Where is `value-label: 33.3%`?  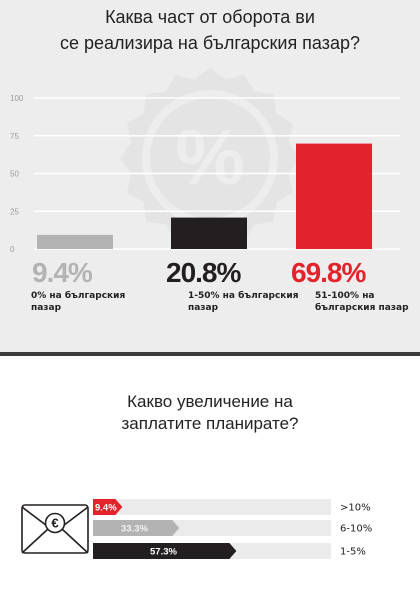
value-label: 33.3% is located at coordinates (134, 529).